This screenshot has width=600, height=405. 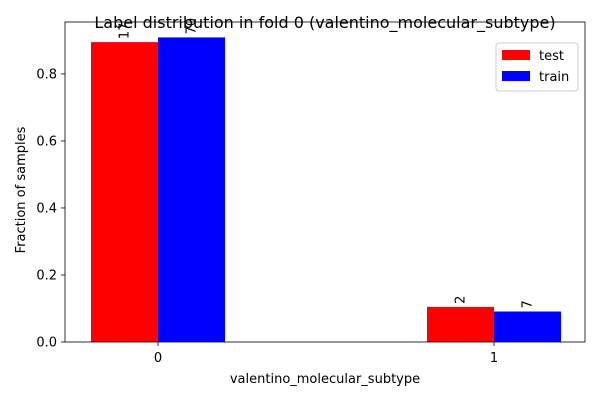 What do you see at coordinates (125, 31) in the screenshot?
I see `bar-label-test-0: 17` at bounding box center [125, 31].